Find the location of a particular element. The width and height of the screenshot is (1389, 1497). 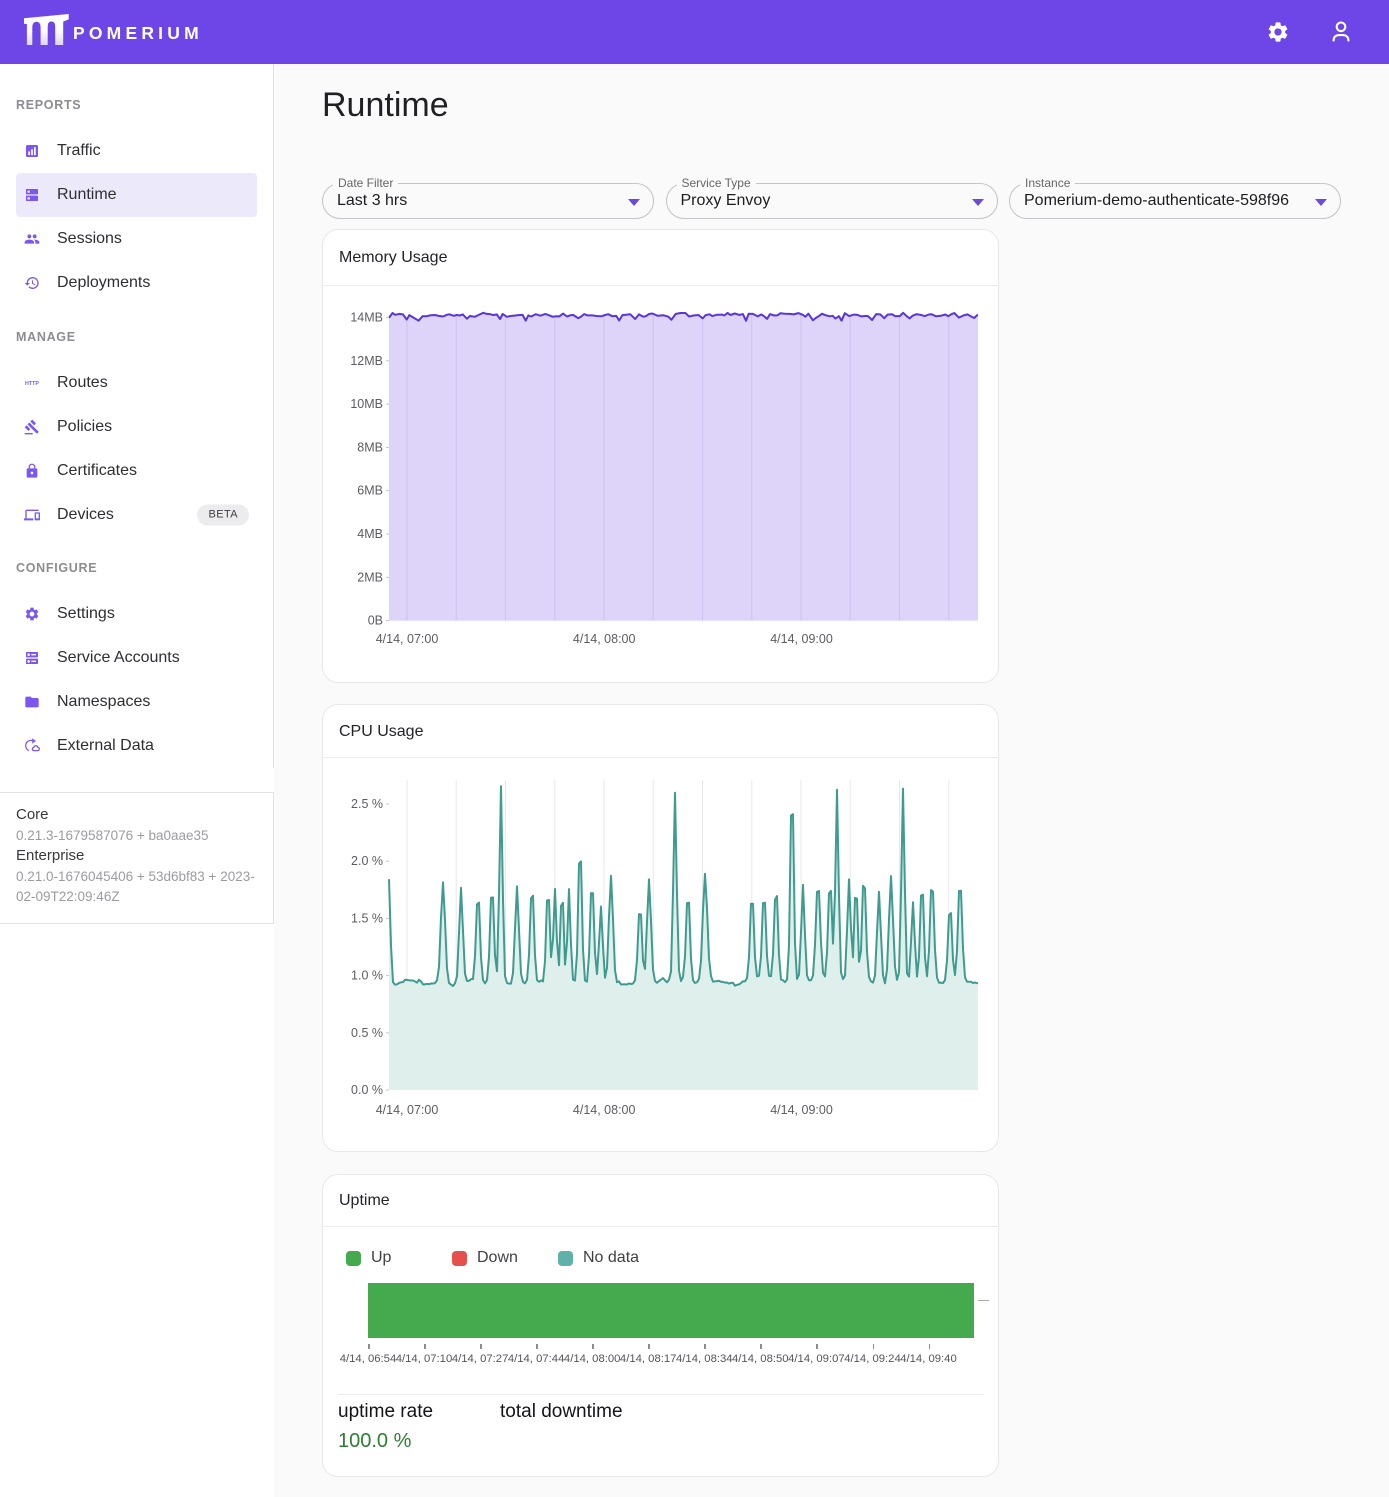

svg-text: 8MB is located at coordinates (370, 447).